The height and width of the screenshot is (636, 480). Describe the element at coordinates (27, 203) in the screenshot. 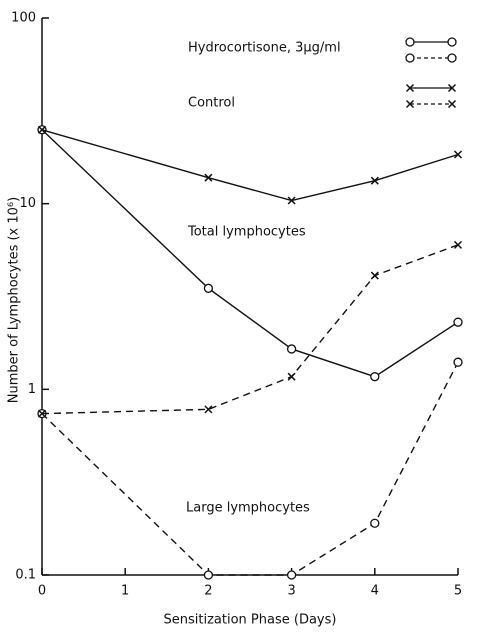

I see `y-tick-label: 10` at that location.